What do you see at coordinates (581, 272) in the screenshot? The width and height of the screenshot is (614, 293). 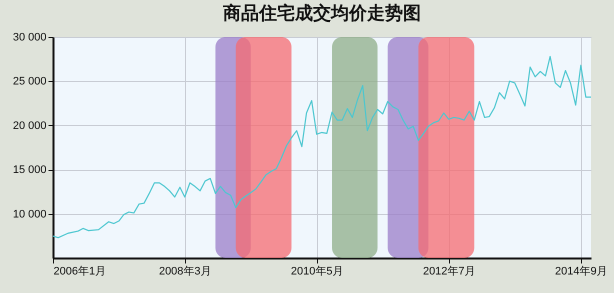 I see `x-tick-label: 2014年9月` at bounding box center [581, 272].